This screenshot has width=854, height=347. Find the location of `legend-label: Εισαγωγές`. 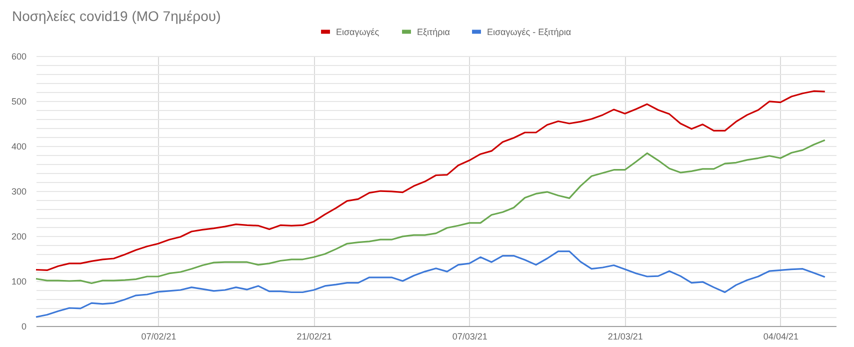

legend-label: Εισαγωγές is located at coordinates (358, 31).